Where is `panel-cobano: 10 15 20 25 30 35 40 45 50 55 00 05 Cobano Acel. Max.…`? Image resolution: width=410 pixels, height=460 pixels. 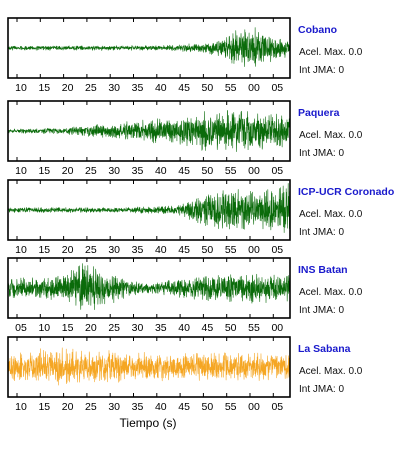
panel-cobano: 10 15 20 25 30 35 40 45 50 55 00 05 Cobano Acel. Max.… is located at coordinates (185, 55).